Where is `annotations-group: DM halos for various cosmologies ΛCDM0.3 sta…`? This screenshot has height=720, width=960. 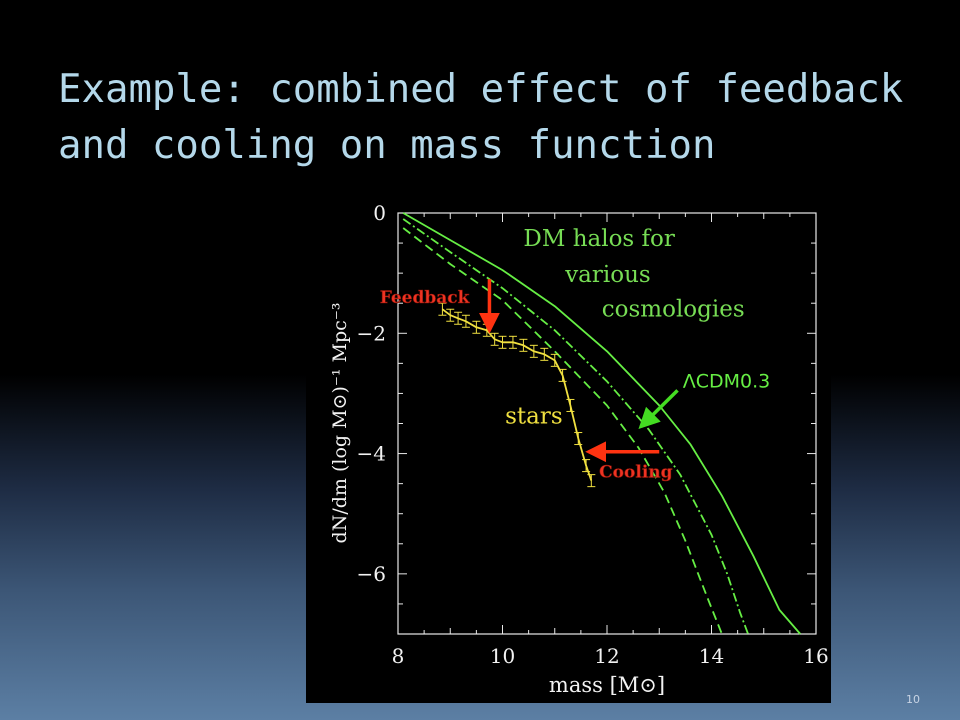 annotations-group: DM halos for various cosmologies ΛCDM0.3 sta… is located at coordinates (575, 354).